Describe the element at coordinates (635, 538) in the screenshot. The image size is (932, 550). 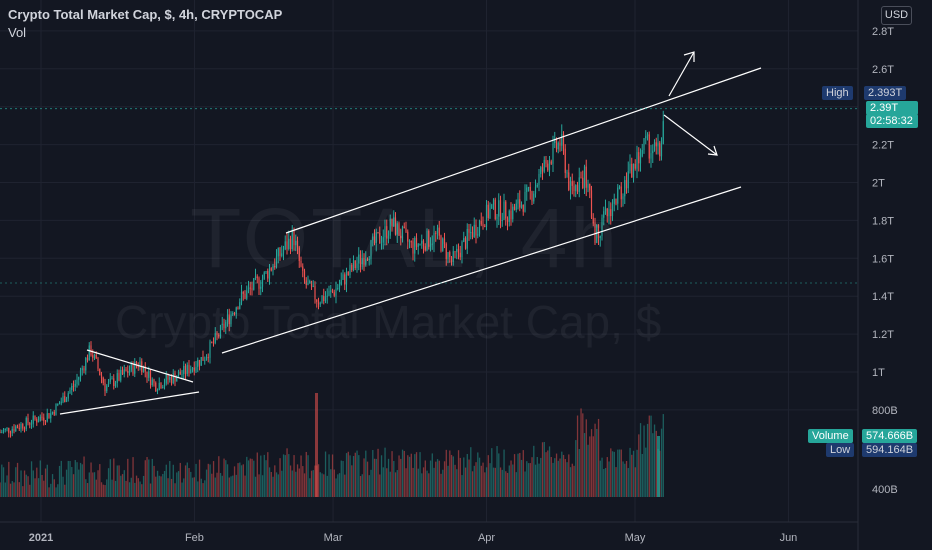
I see `time-tick-label: May` at that location.